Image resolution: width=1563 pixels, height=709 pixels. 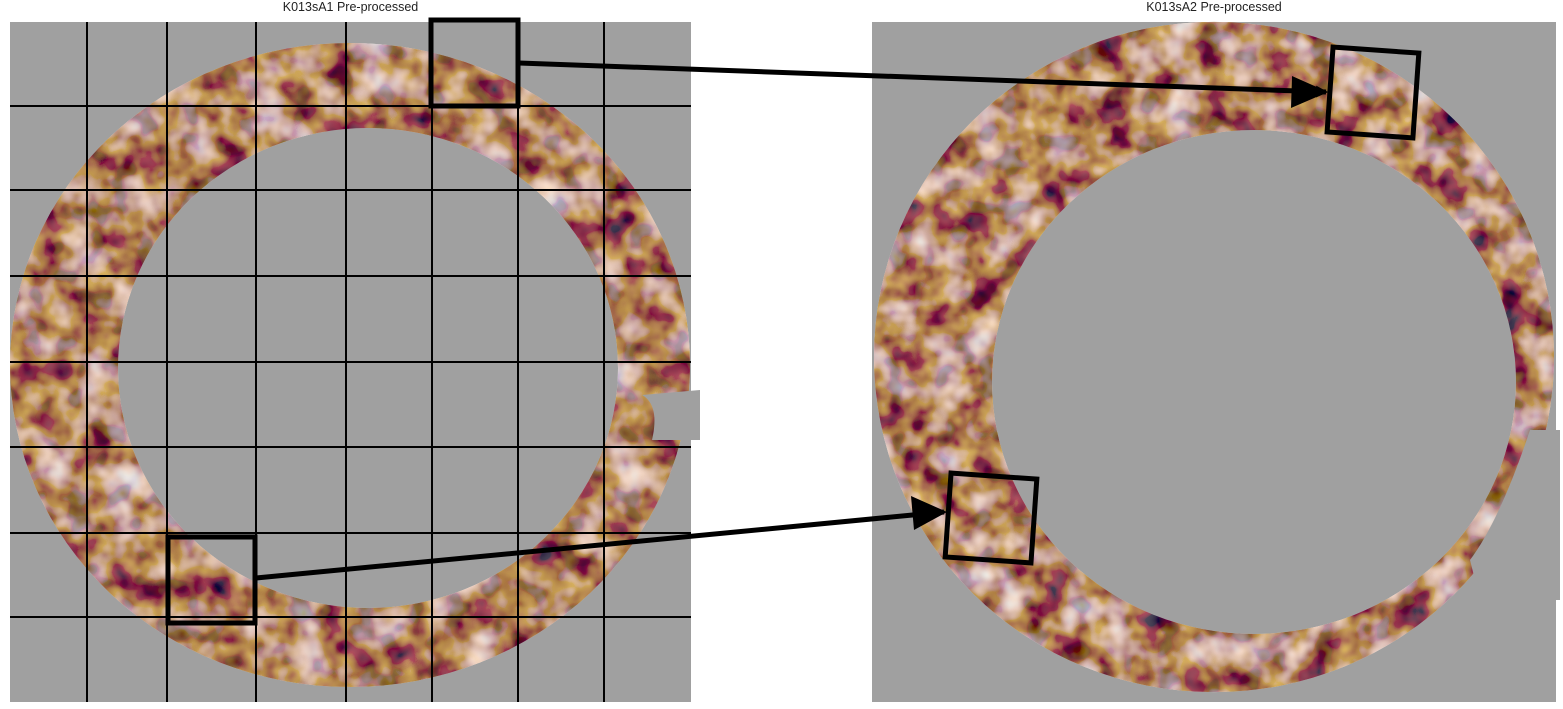 I want to click on right-highlight-box-top, so click(x=1373, y=92).